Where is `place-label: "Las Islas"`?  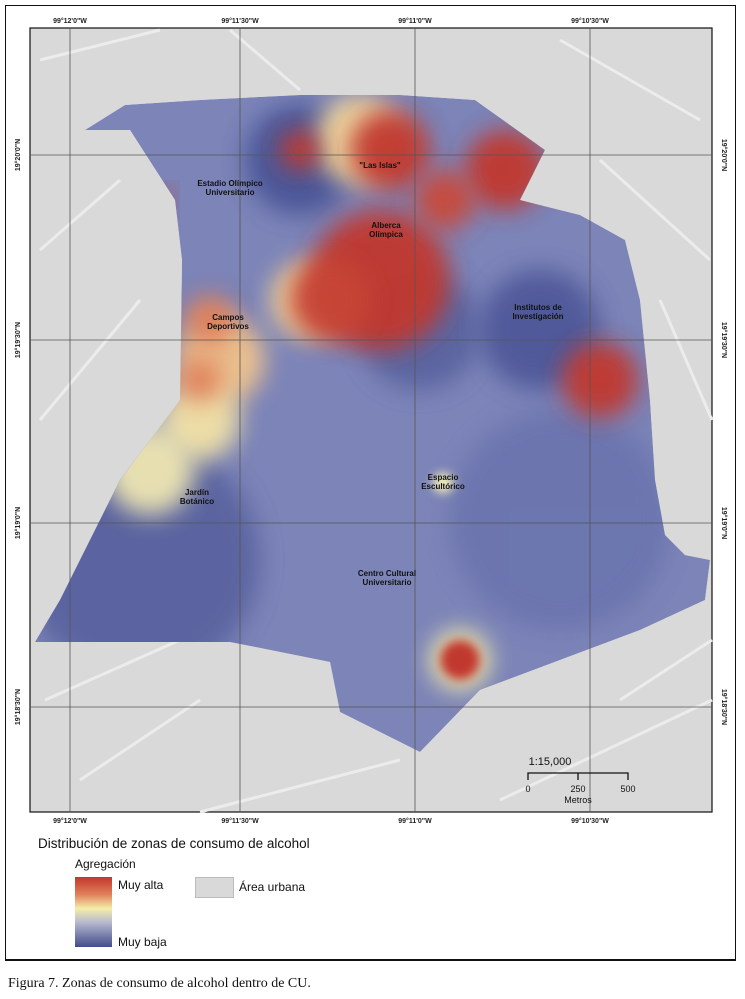 place-label: "Las Islas" is located at coordinates (380, 165).